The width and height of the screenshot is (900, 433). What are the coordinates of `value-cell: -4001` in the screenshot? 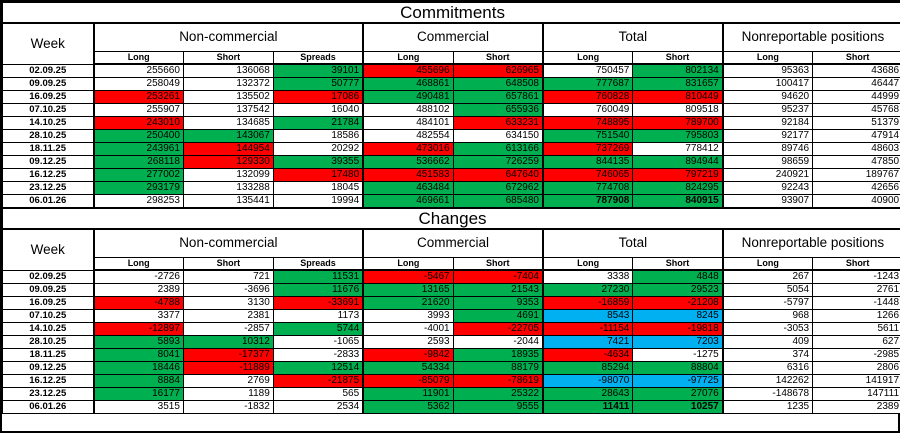 It's located at (408, 329).